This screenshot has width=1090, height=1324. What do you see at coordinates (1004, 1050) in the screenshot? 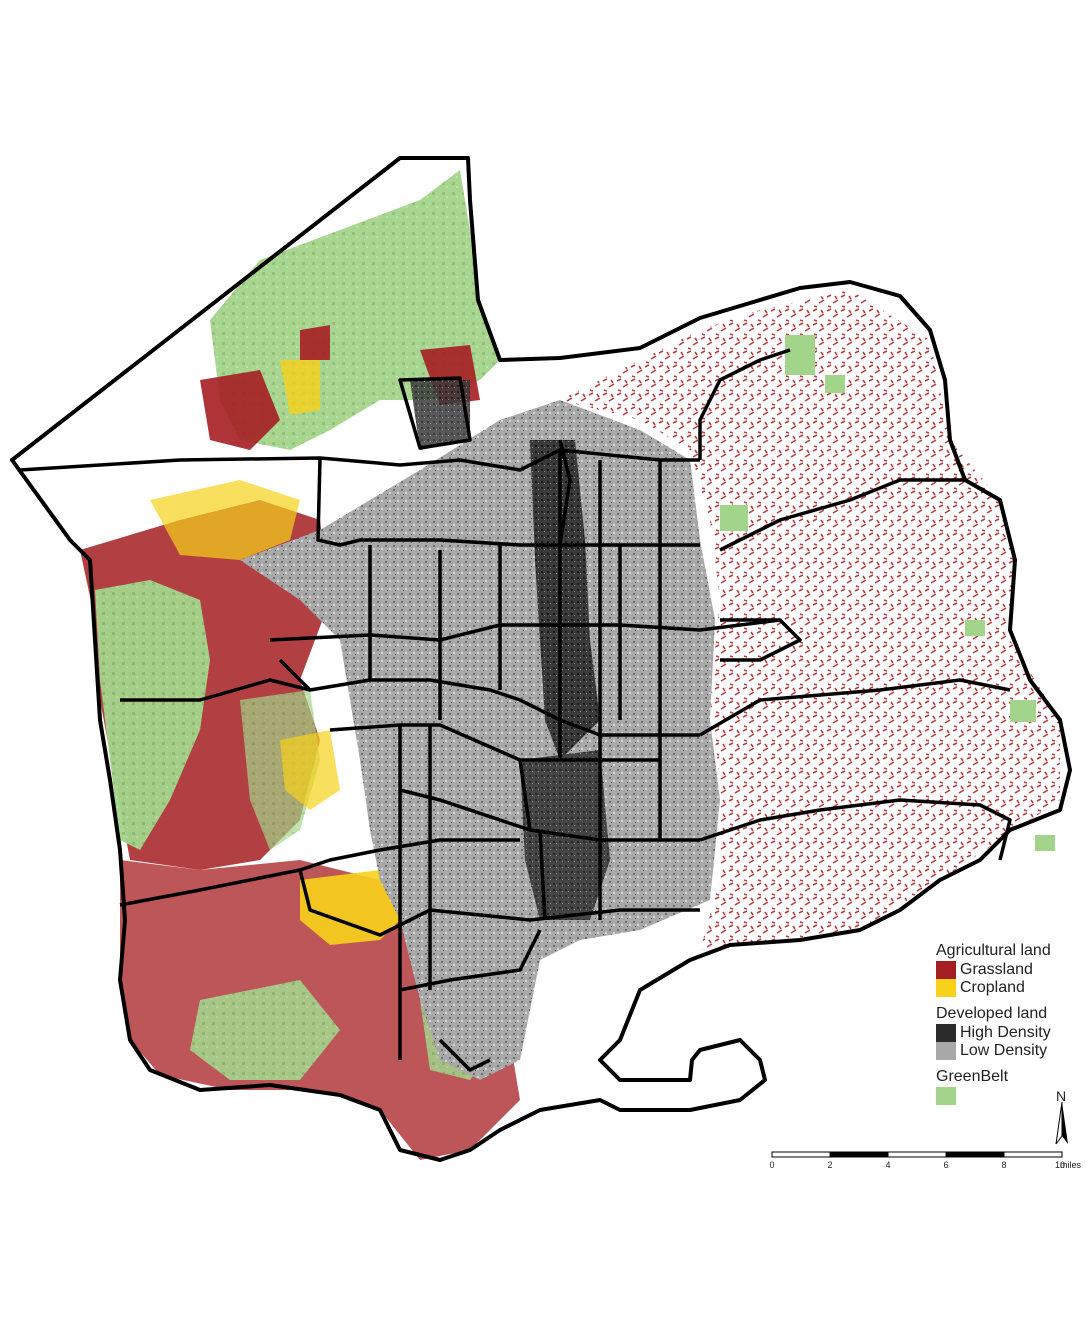
I see `legend-label-low-density: Low Density` at bounding box center [1004, 1050].